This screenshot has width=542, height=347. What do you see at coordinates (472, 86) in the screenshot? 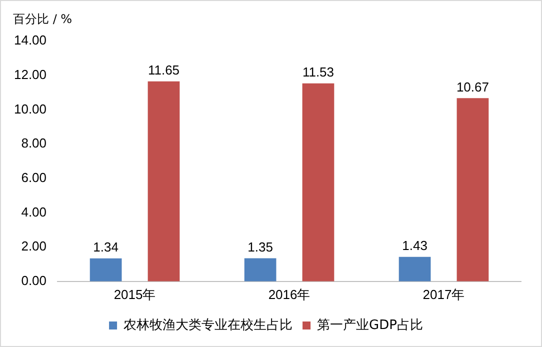
I see `data-label: 10.67` at bounding box center [472, 86].